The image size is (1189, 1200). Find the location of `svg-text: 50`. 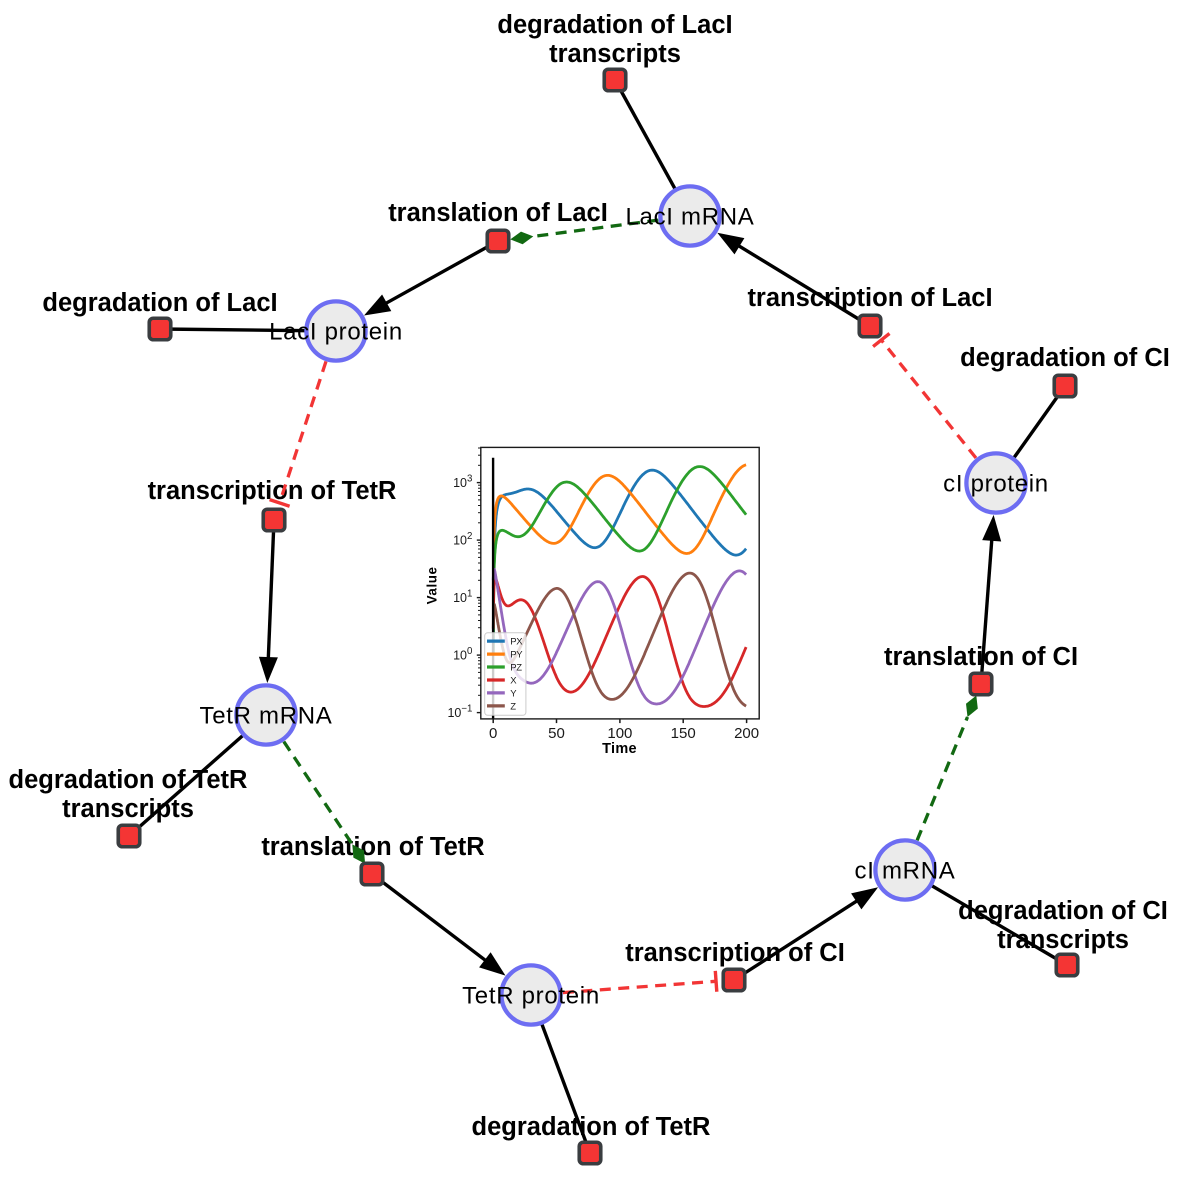

svg-text: 50 is located at coordinates (556, 733).